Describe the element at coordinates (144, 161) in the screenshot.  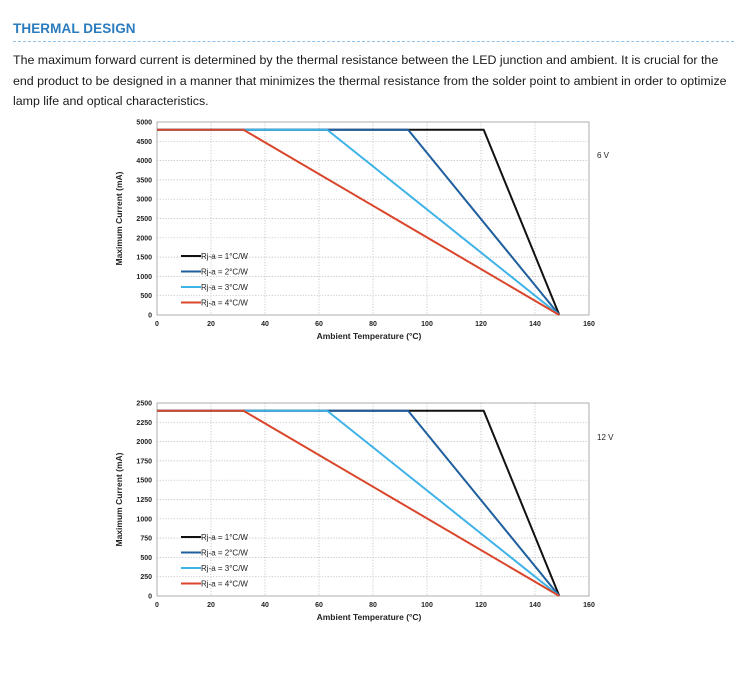
I see `y-tick-label: 4000` at that location.